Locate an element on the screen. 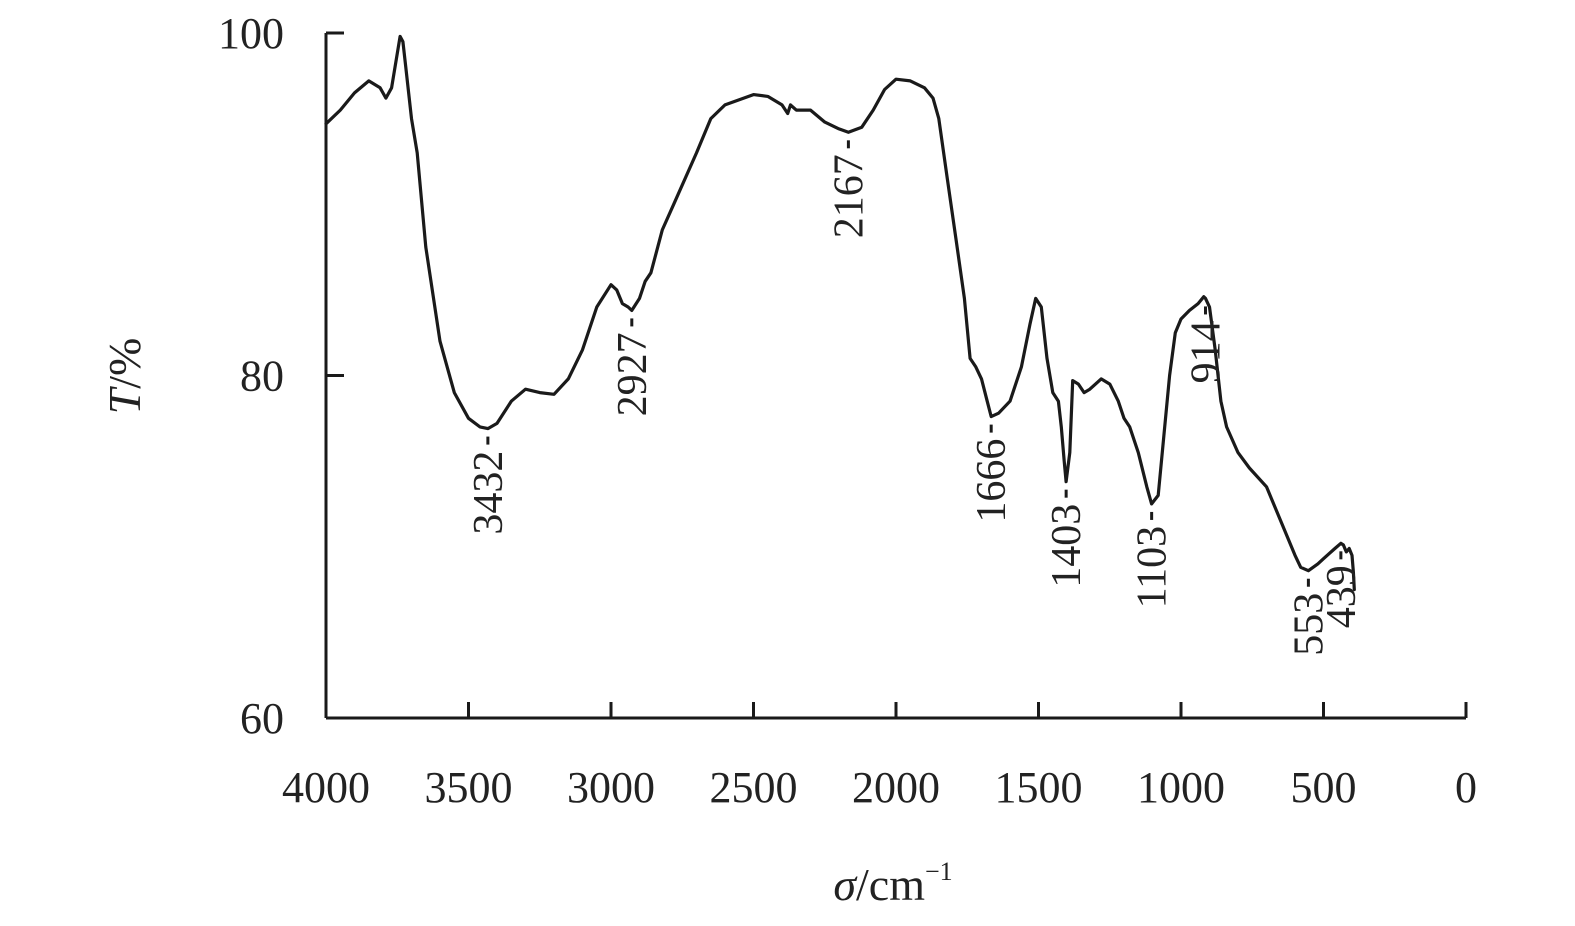  x-axis-symbol: σ is located at coordinates (845, 884).